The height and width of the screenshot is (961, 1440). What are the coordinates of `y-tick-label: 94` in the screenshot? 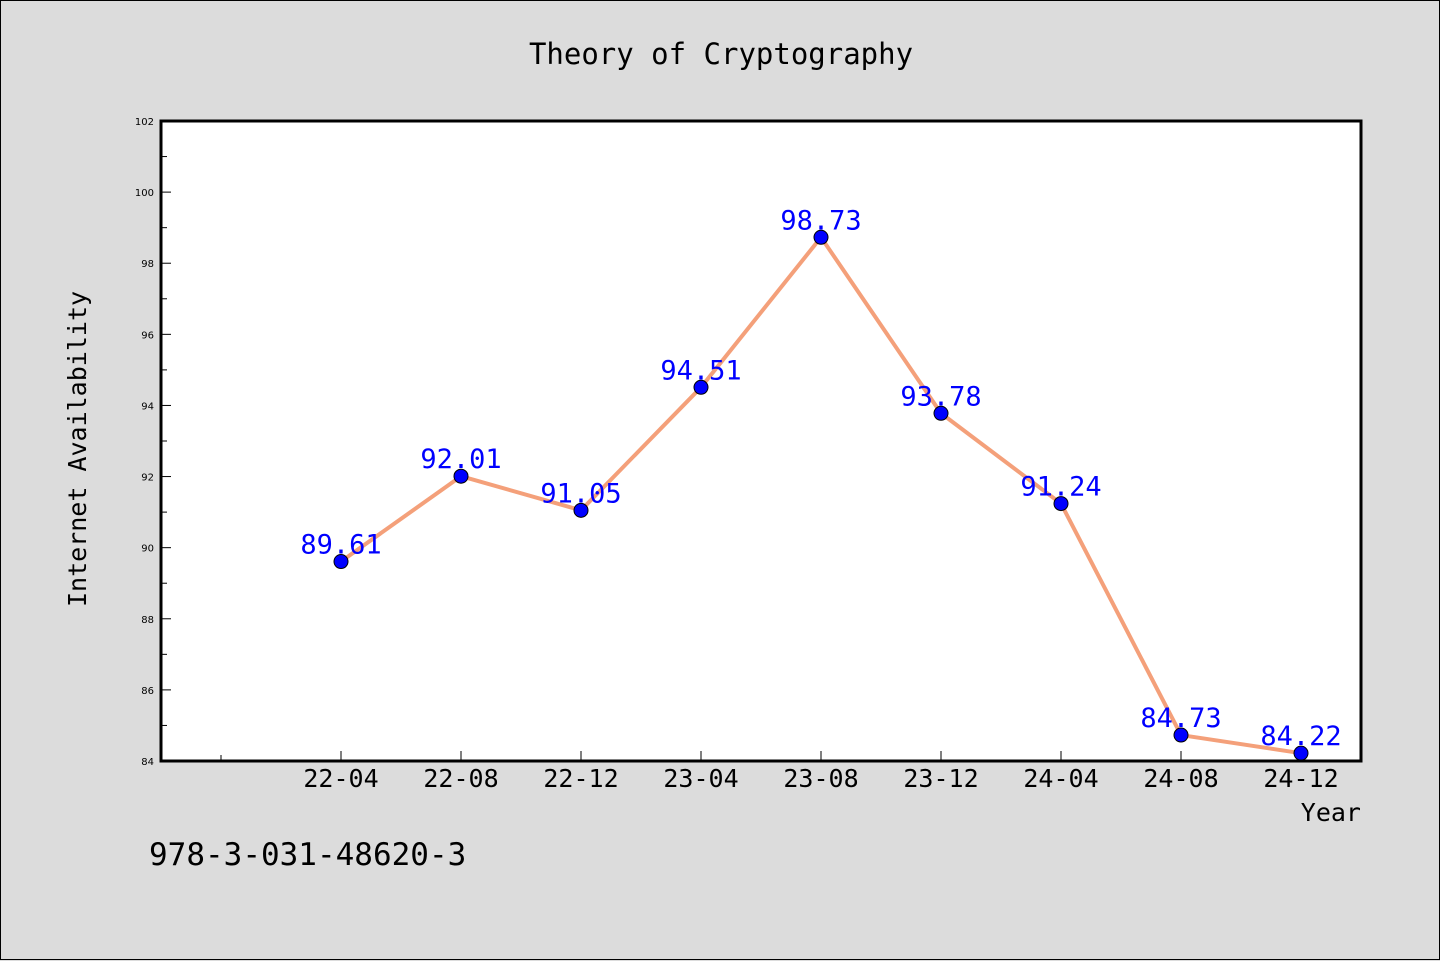 It's located at (147, 406).